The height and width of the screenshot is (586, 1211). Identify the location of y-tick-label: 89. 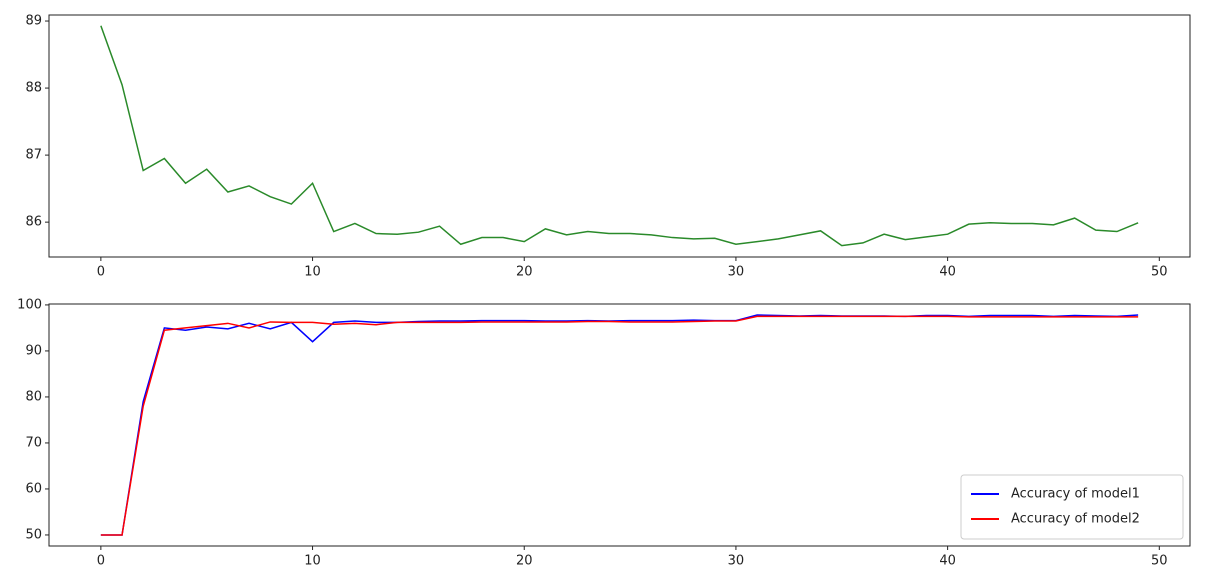
(33, 21).